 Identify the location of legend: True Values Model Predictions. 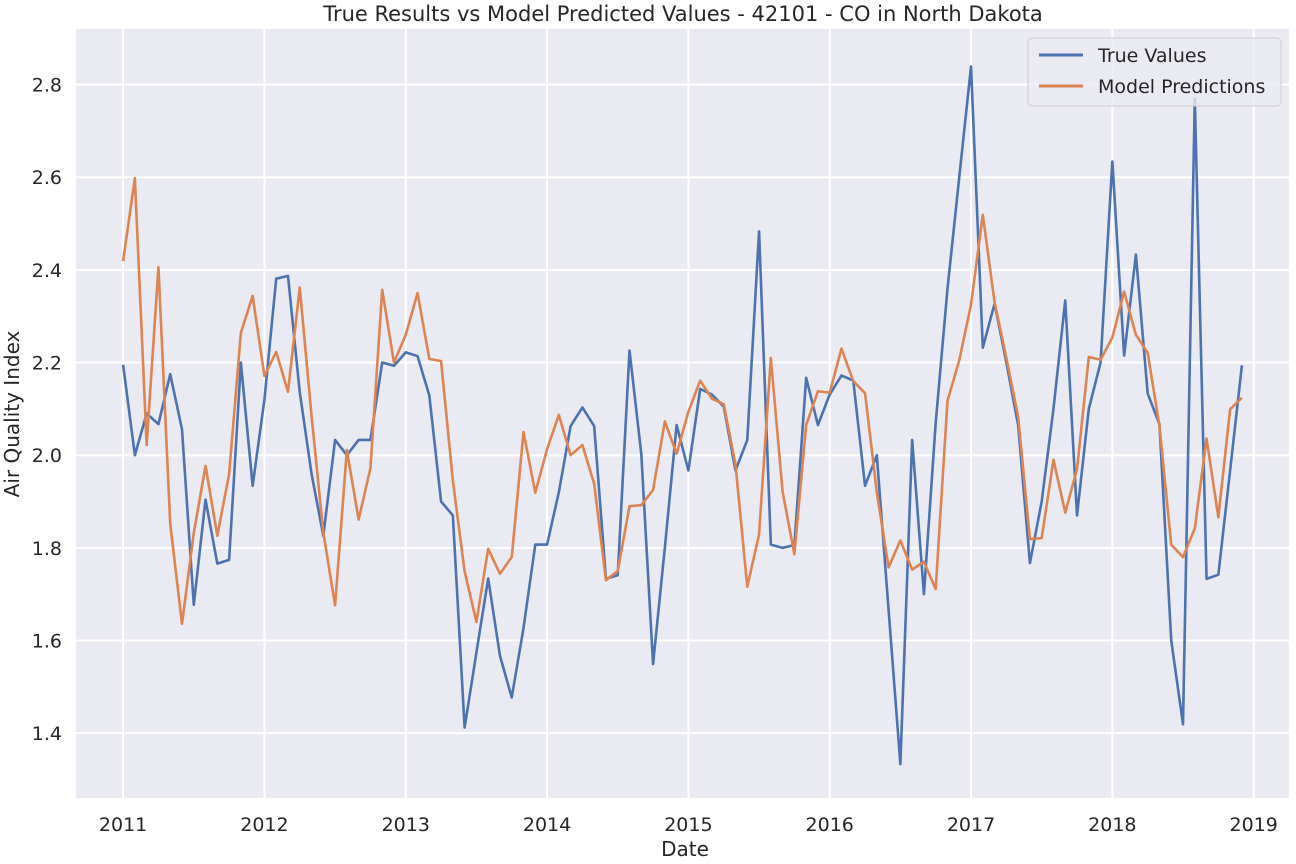
(1154, 72).